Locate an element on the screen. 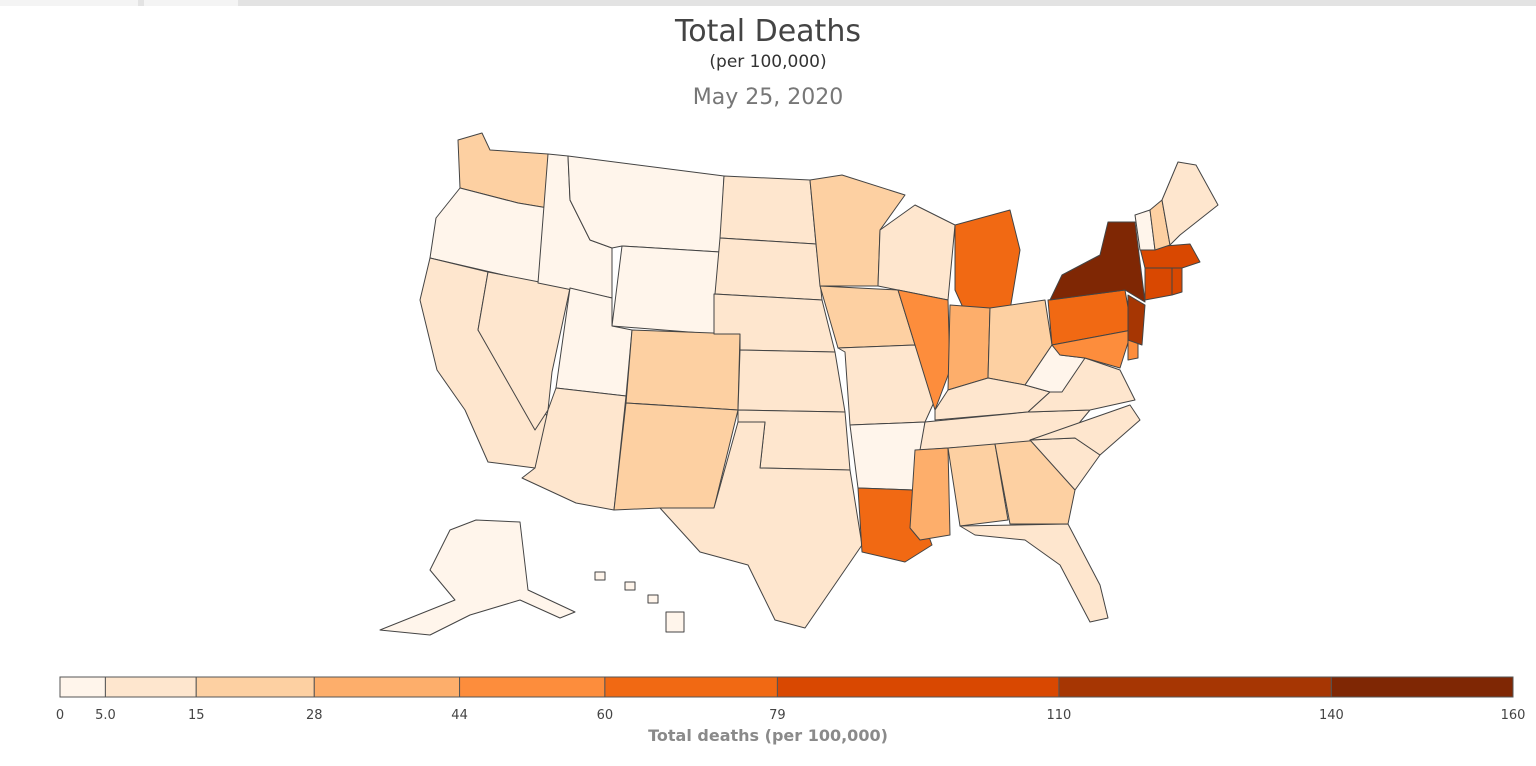 The image size is (1536, 766). state-me is located at coordinates (1190, 203).